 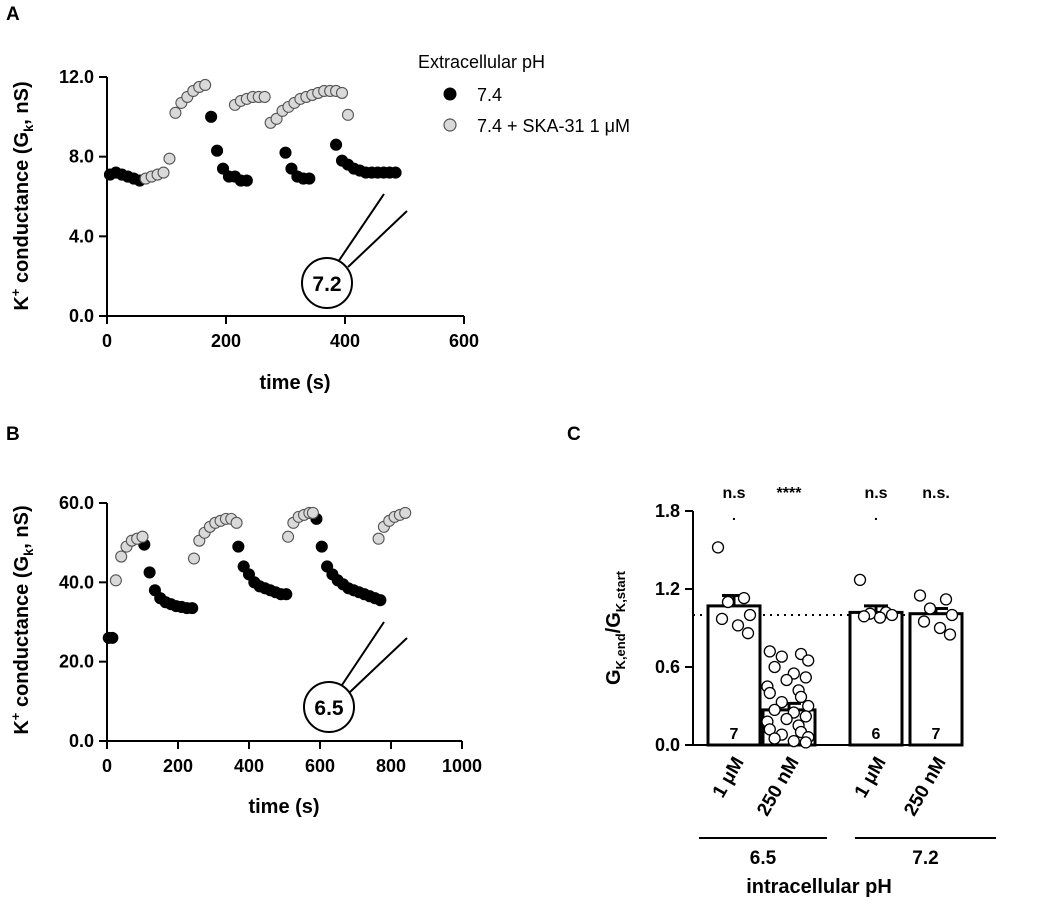 I want to click on y-tick-label: 8.0, so click(x=81, y=157).